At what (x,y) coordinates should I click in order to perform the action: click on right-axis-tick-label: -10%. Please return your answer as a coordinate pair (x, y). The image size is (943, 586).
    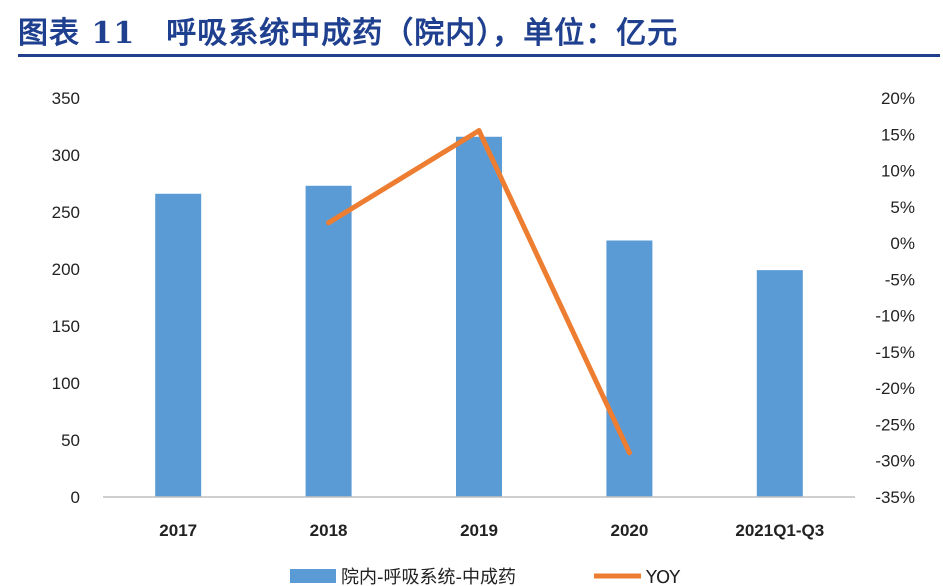
    Looking at the image, I should click on (895, 316).